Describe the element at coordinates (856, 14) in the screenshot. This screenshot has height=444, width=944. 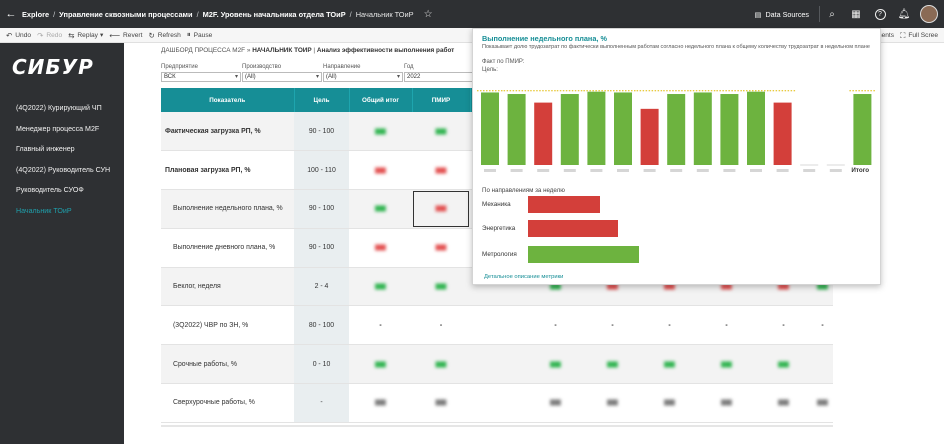
I see `notifications-list-icon: ▦` at that location.